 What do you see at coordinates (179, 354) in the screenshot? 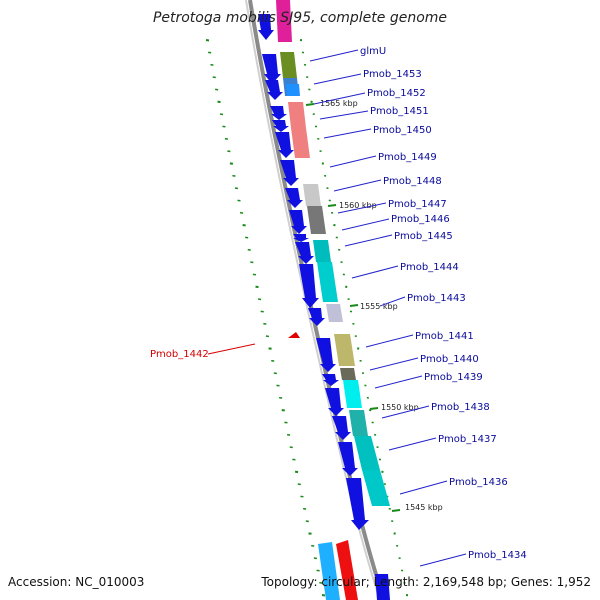
I see `highlight-gene-label: Pmob_1442` at bounding box center [179, 354].